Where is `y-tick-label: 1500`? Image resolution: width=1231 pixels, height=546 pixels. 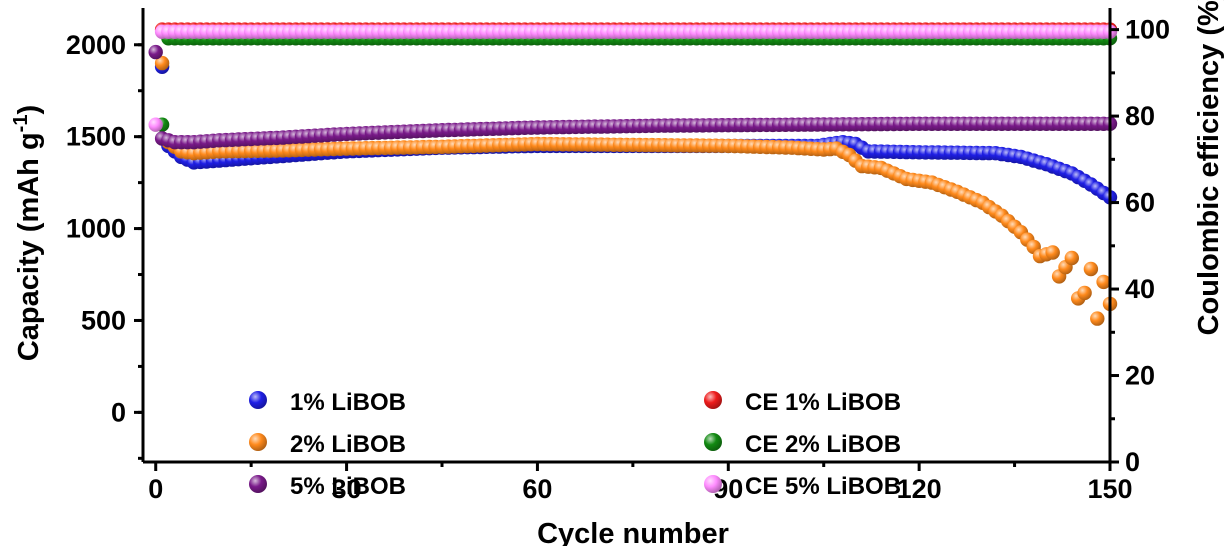 y-tick-label: 1500 is located at coordinates (96, 137).